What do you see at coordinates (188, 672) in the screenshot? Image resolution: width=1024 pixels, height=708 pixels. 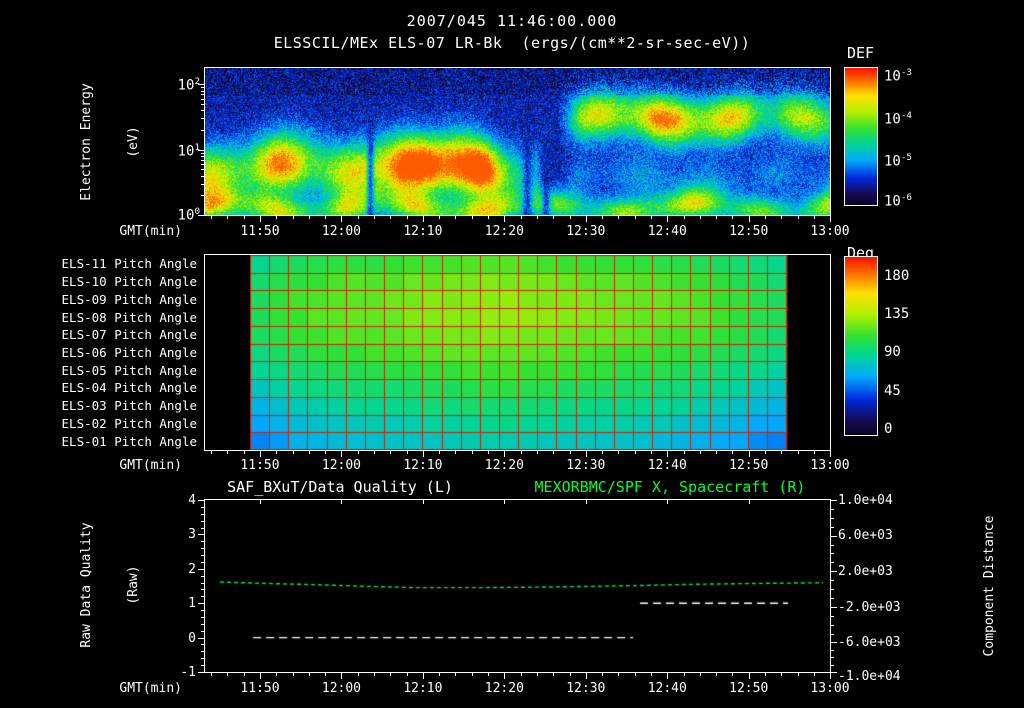 I see `bottom-left-tick-label: -1` at bounding box center [188, 672].